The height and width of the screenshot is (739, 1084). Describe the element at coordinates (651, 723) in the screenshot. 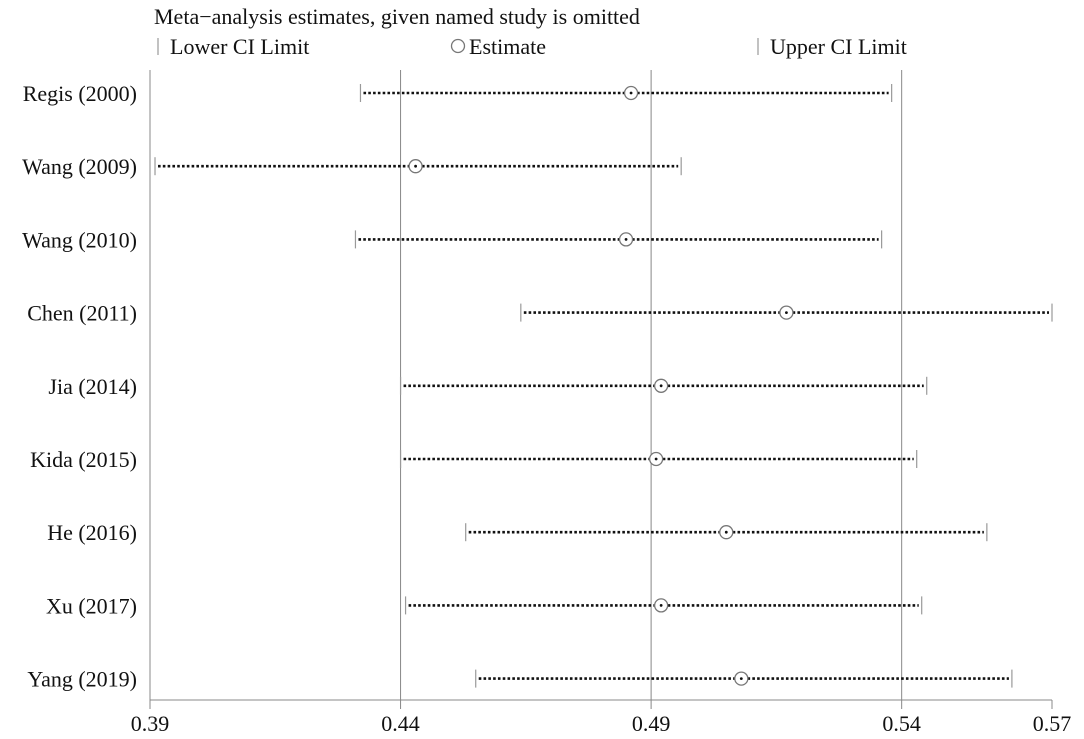

I see `x-tick-label: 0.49` at that location.